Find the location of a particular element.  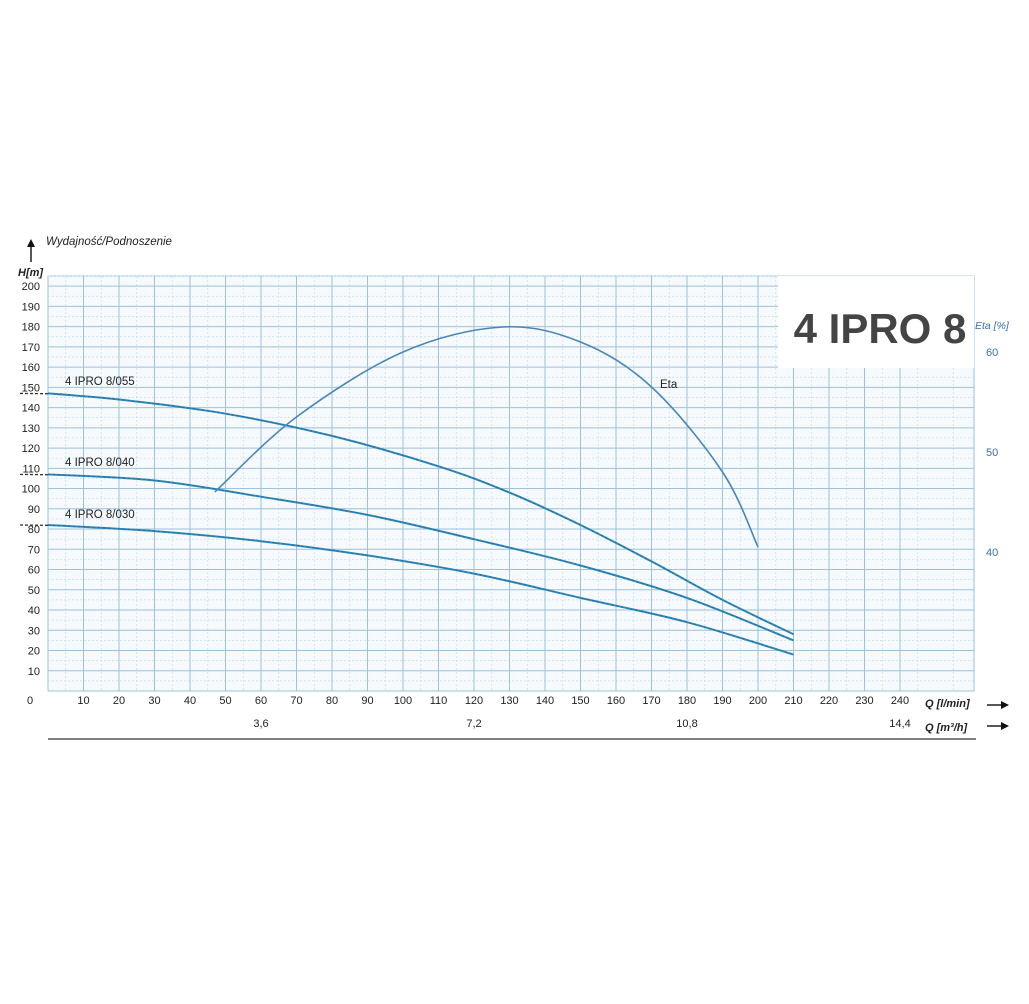

y-tick-label: 190 is located at coordinates (31, 307).